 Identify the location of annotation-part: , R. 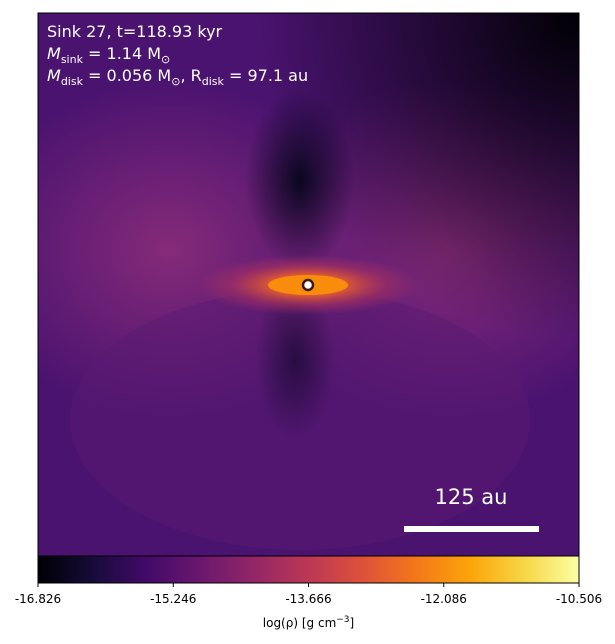
(190, 75).